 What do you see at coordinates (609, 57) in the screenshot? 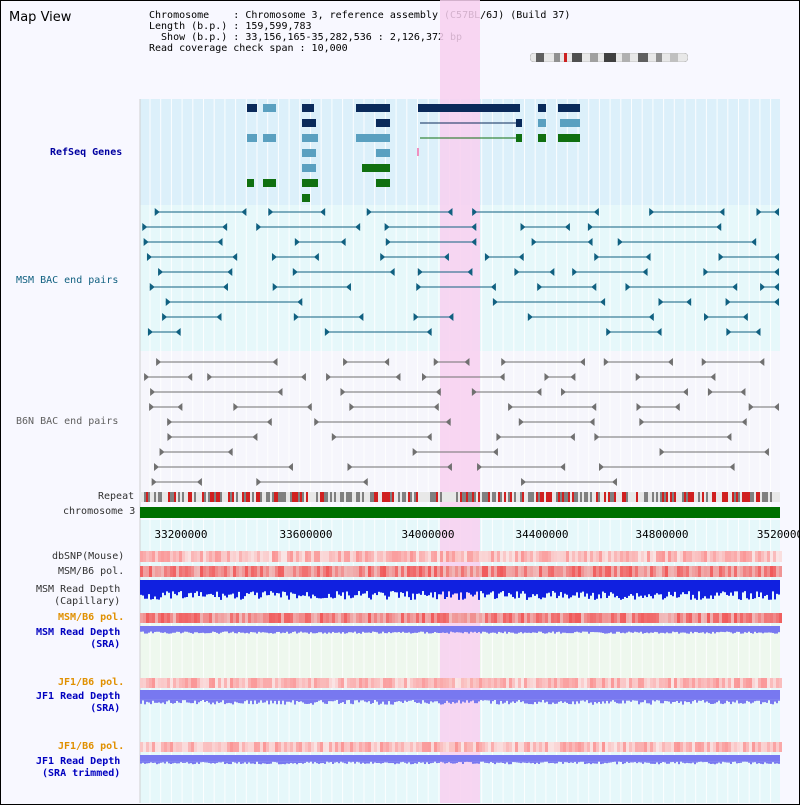
I see `chromosome-ideogram` at bounding box center [609, 57].